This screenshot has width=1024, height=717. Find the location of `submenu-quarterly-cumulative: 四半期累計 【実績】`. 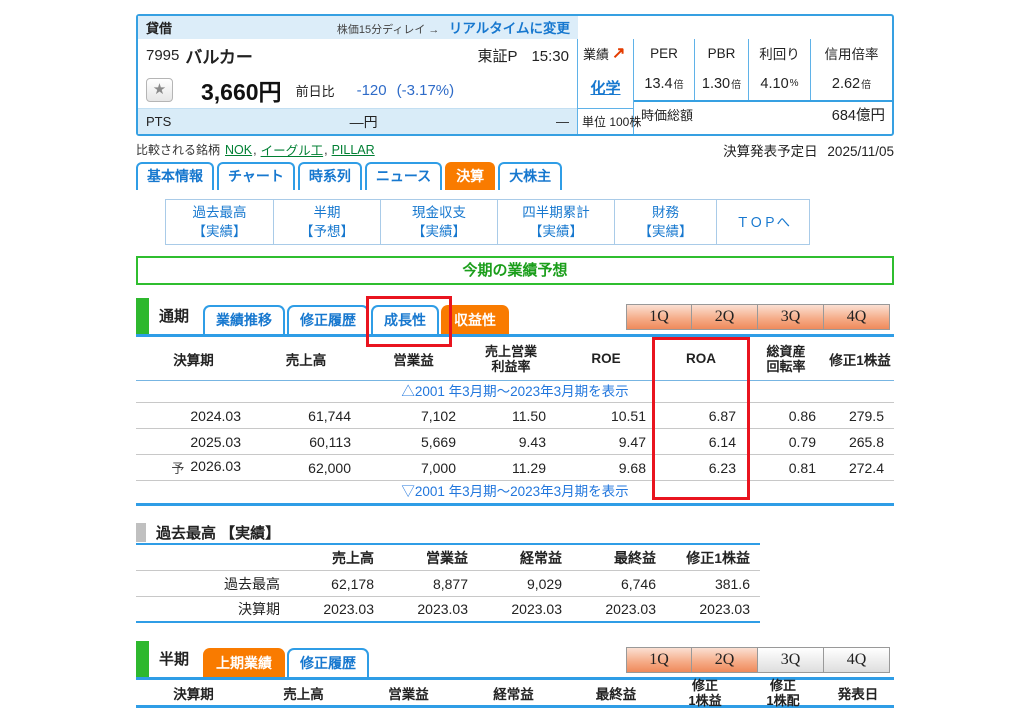

submenu-quarterly-cumulative: 四半期累計 【実績】 is located at coordinates (555, 222).